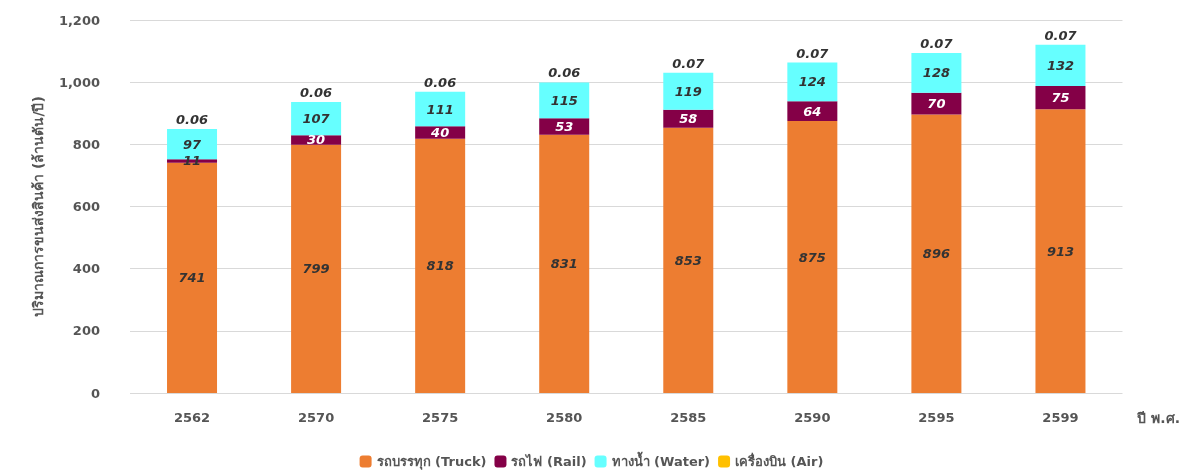 This screenshot has width=1183, height=473. What do you see at coordinates (688, 417) in the screenshot?
I see `x-tick-label: 2585` at bounding box center [688, 417].